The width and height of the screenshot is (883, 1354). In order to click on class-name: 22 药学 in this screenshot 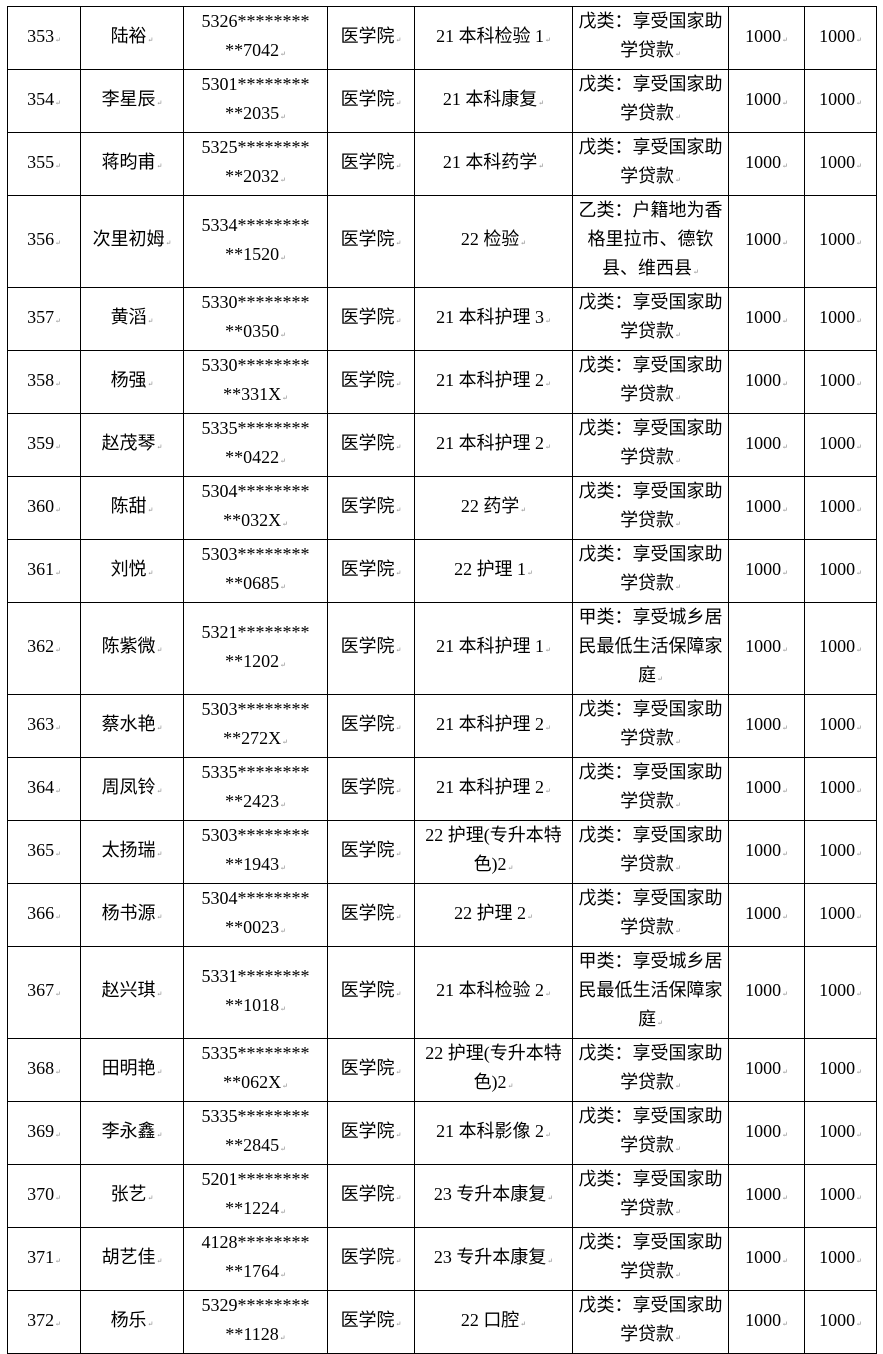, I will do `click(490, 505)`.